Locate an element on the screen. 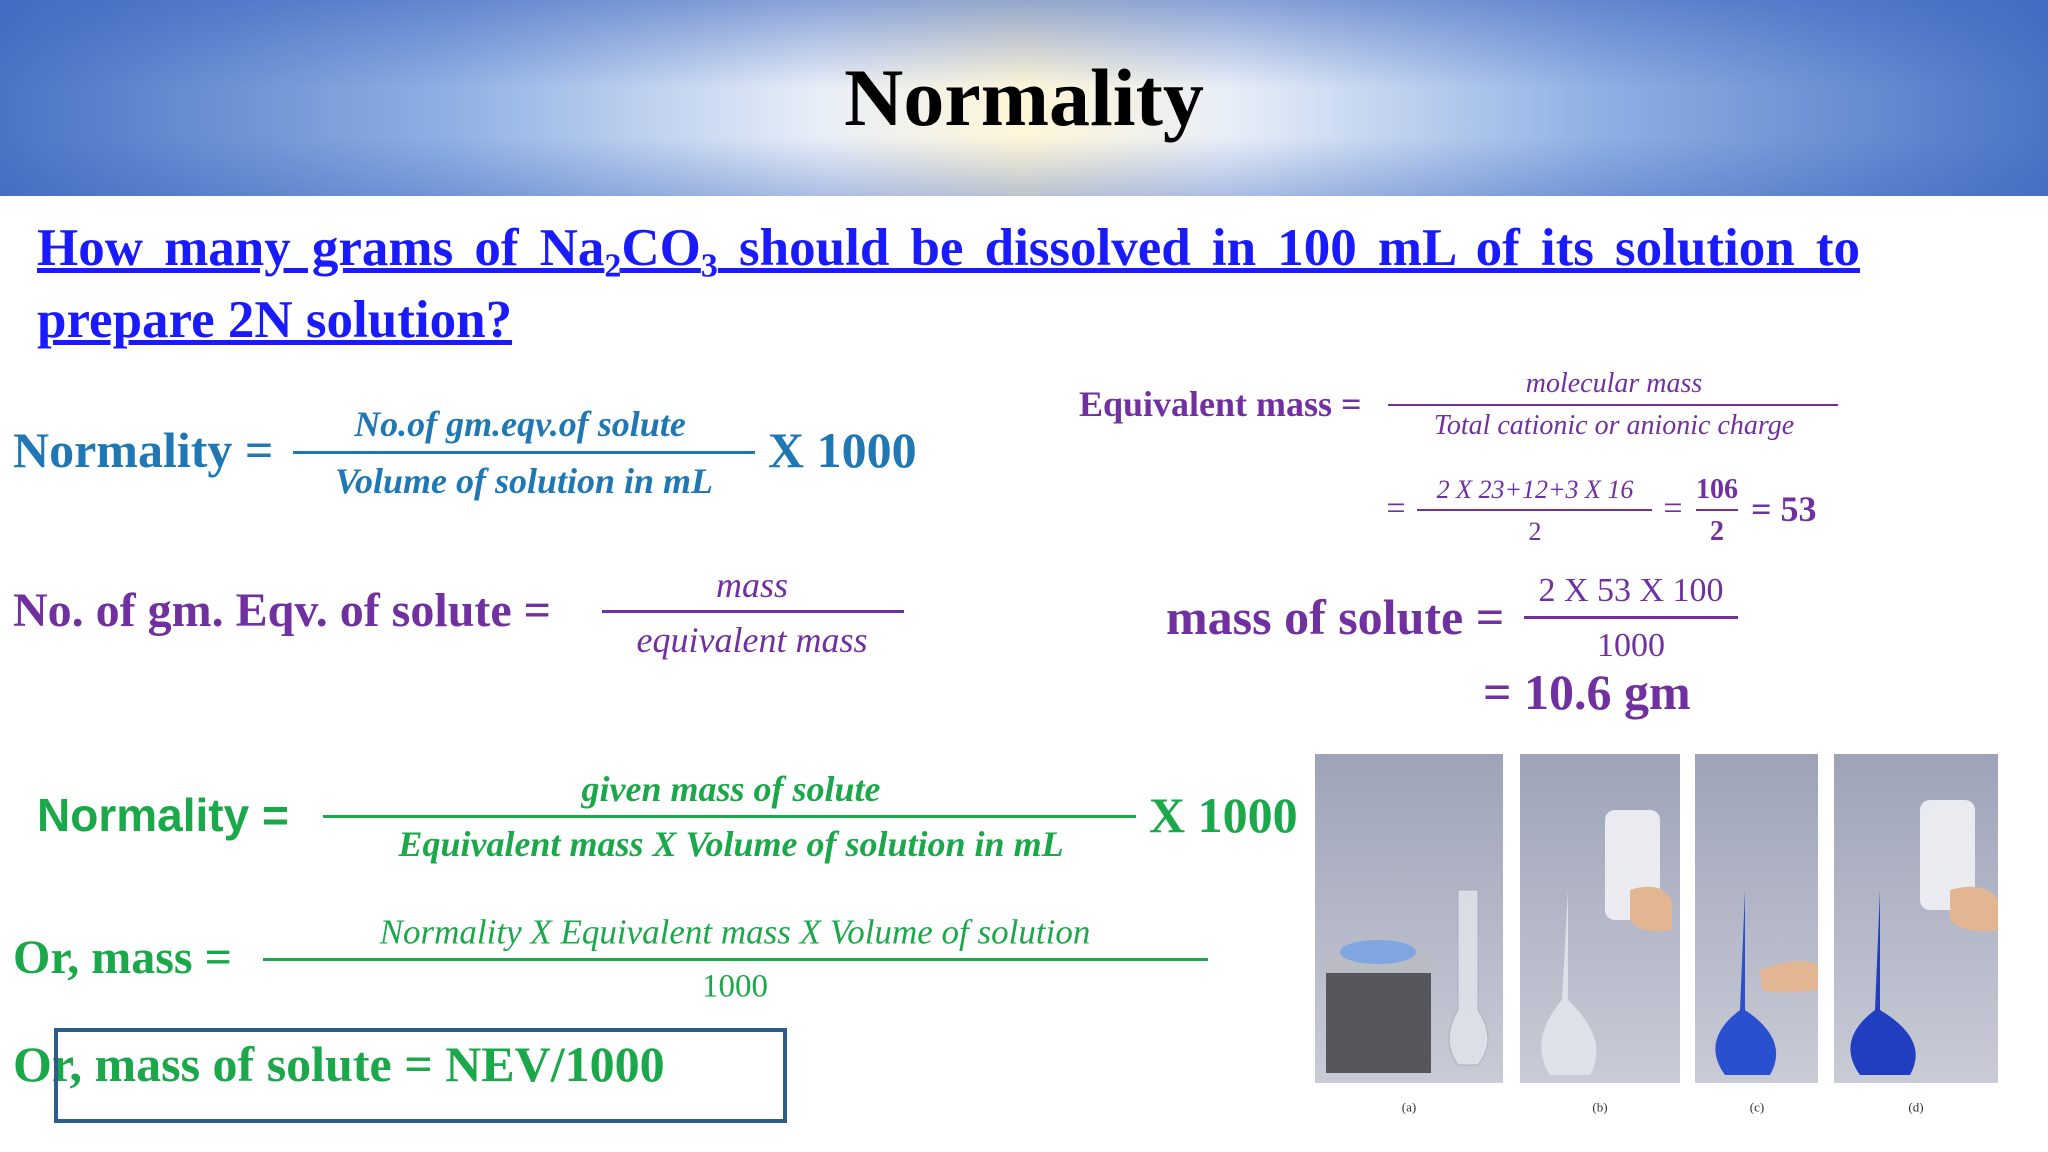 The image size is (2048, 1152). figure-caption: (c) is located at coordinates (1757, 1107).